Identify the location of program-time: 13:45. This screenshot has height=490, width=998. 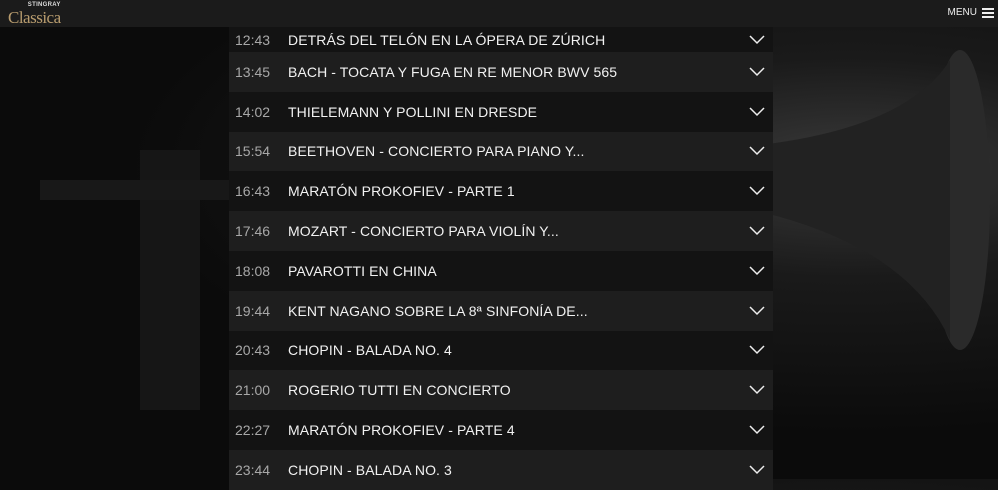
(253, 71).